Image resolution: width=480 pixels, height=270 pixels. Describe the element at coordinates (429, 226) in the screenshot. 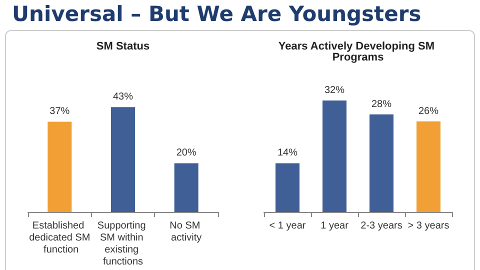

I see `x-tick-label: > 3 years` at that location.